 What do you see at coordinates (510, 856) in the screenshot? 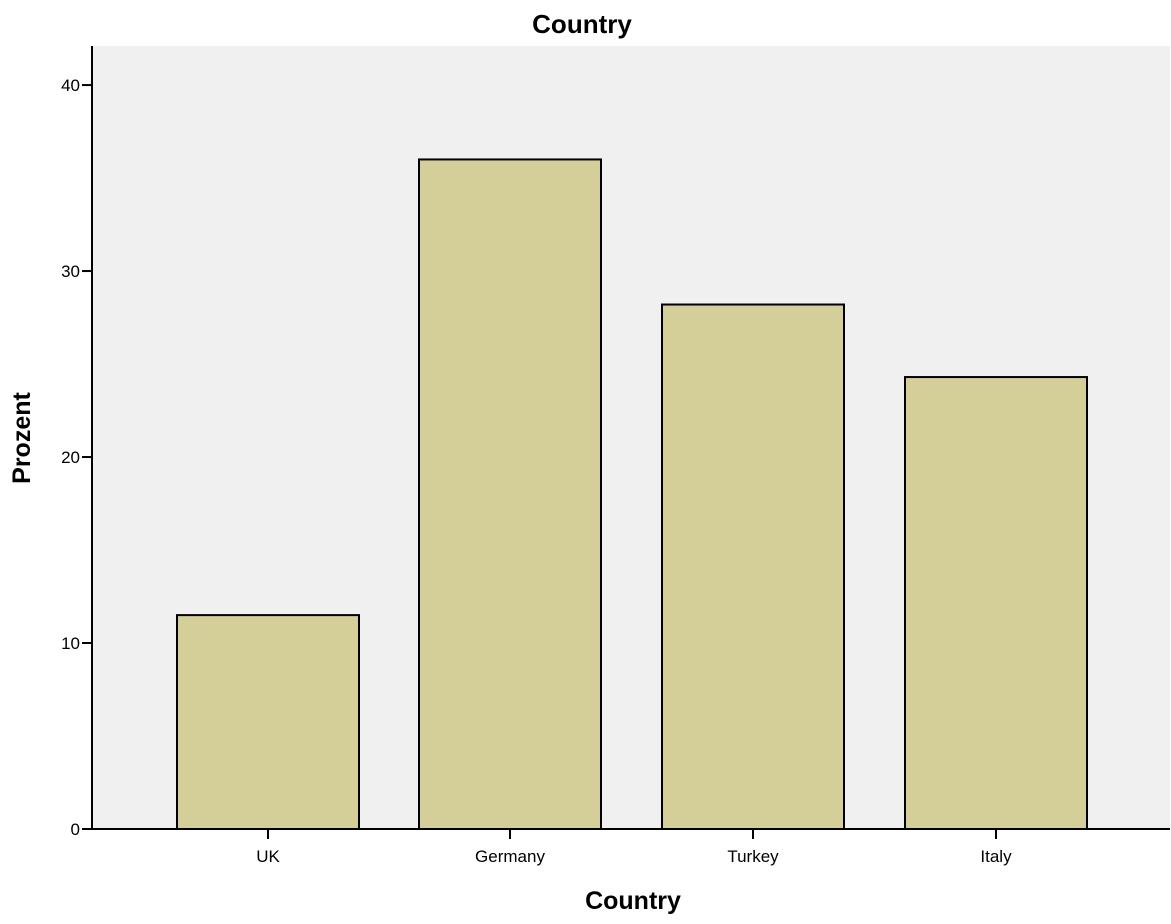
I see `x-tick-label-germany: Germany` at bounding box center [510, 856].